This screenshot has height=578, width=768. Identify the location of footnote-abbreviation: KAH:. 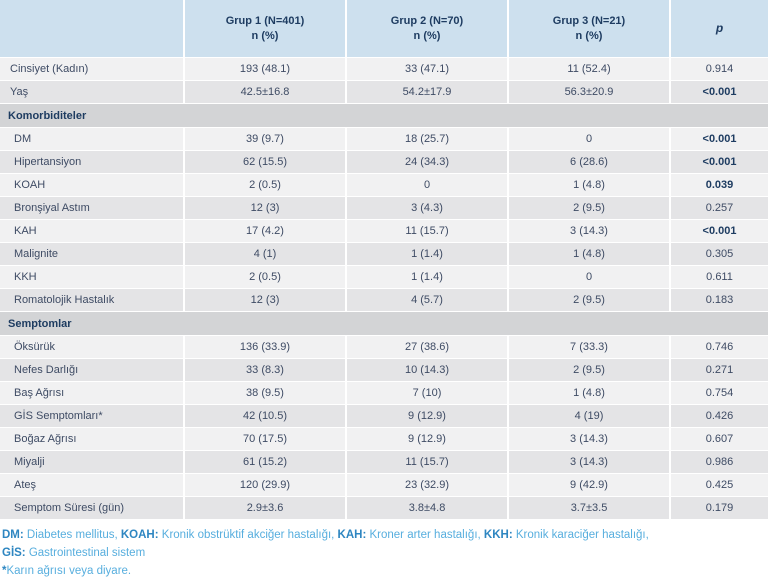
(352, 535).